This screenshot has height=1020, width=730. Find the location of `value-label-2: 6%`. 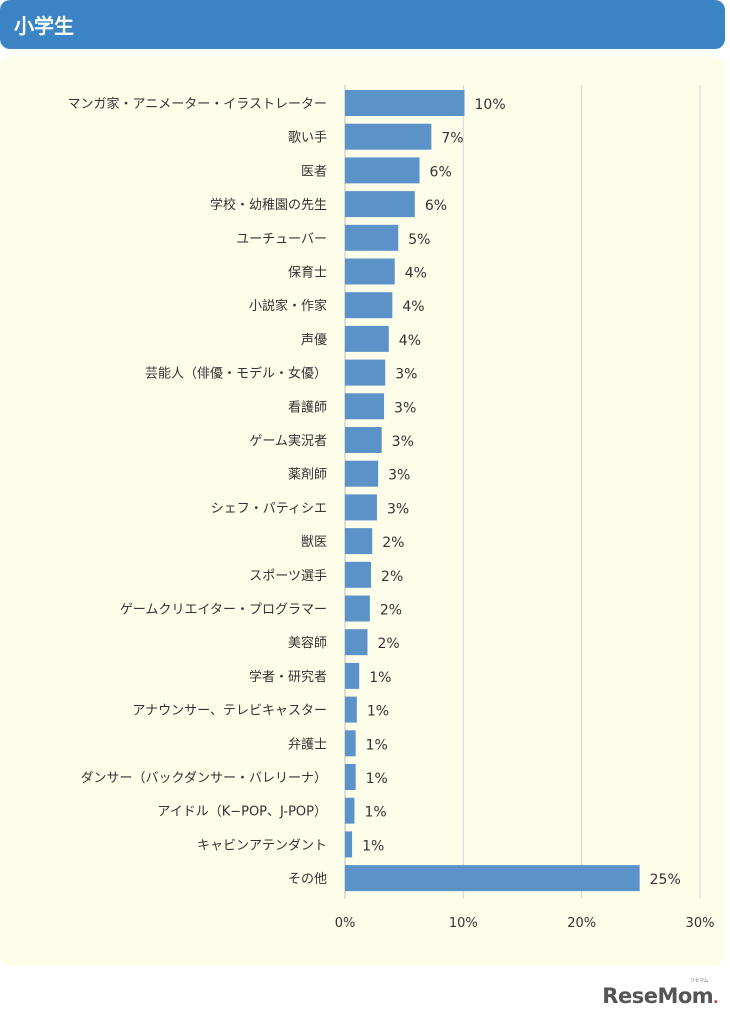

value-label-2: 6% is located at coordinates (441, 172).